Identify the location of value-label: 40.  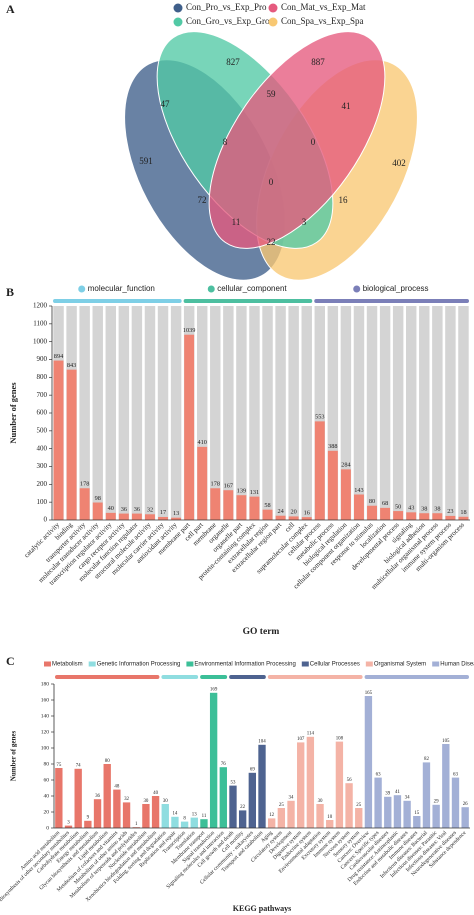
(111, 508).